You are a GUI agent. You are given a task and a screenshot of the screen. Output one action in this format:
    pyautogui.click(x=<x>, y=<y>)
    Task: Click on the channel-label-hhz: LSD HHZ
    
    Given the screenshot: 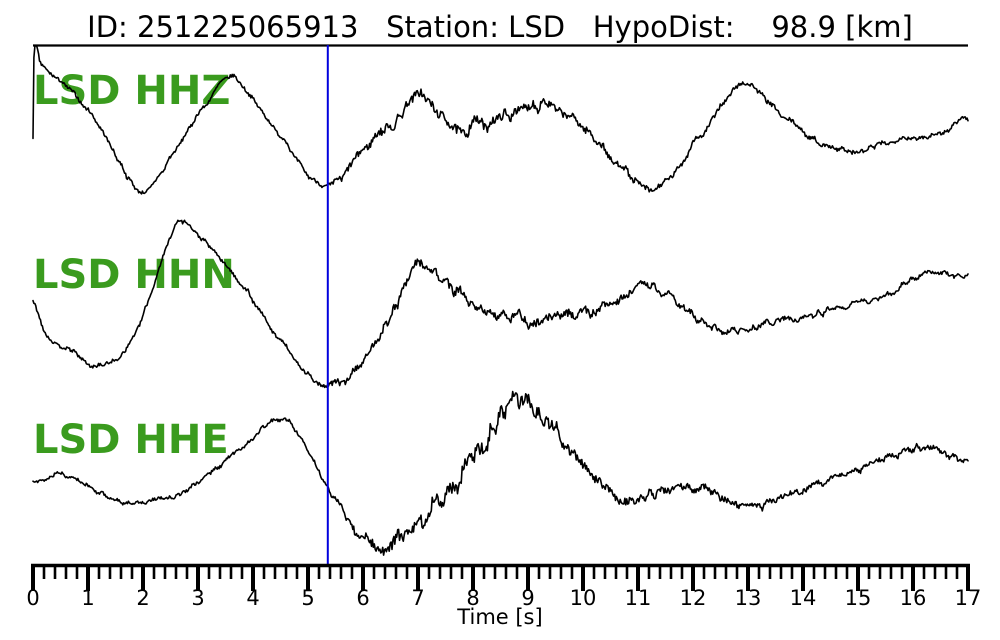 What is the action you would take?
    pyautogui.click(x=131, y=91)
    